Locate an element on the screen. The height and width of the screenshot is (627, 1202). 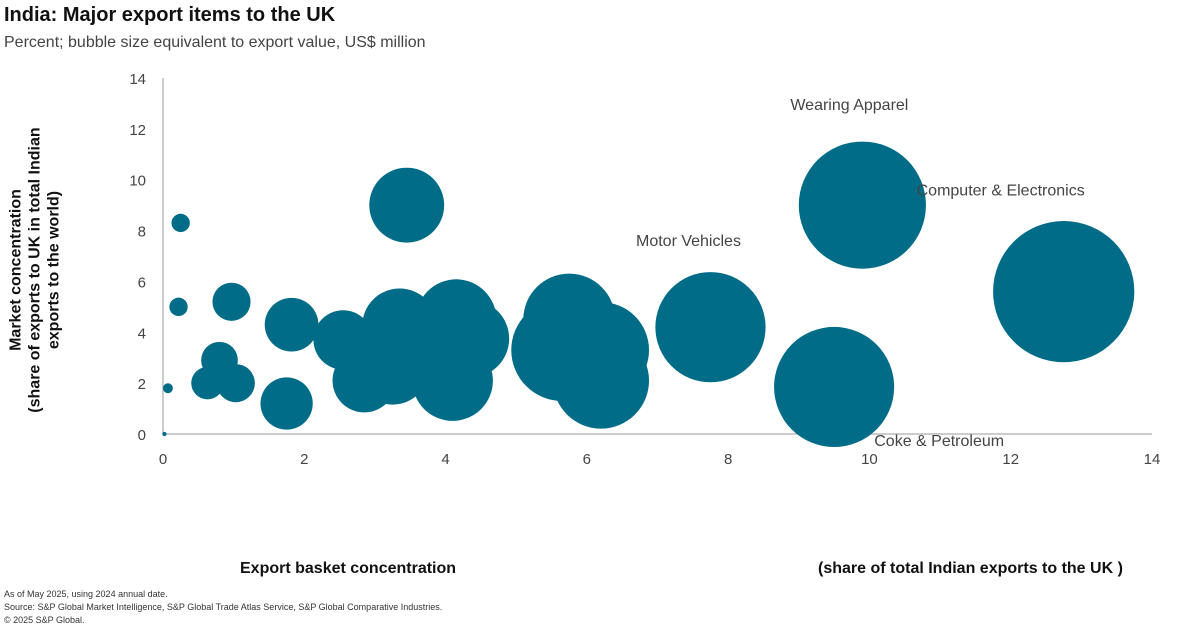
y-tick-label: 4 is located at coordinates (142, 333).